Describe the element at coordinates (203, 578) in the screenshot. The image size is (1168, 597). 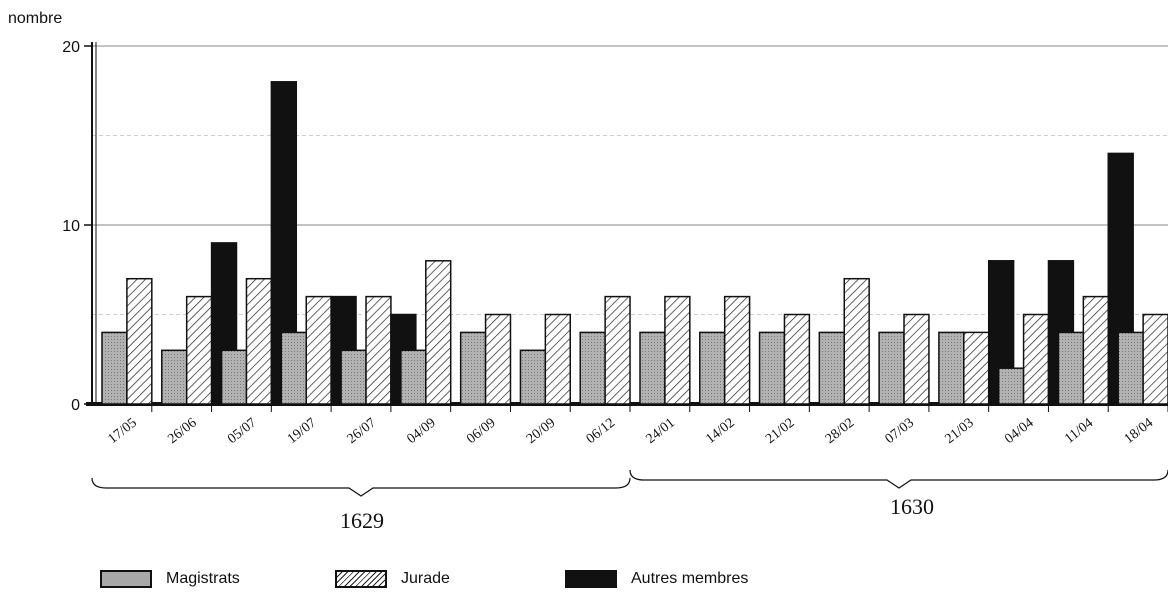
I see `legend-label-magistrats: Magistrats` at that location.